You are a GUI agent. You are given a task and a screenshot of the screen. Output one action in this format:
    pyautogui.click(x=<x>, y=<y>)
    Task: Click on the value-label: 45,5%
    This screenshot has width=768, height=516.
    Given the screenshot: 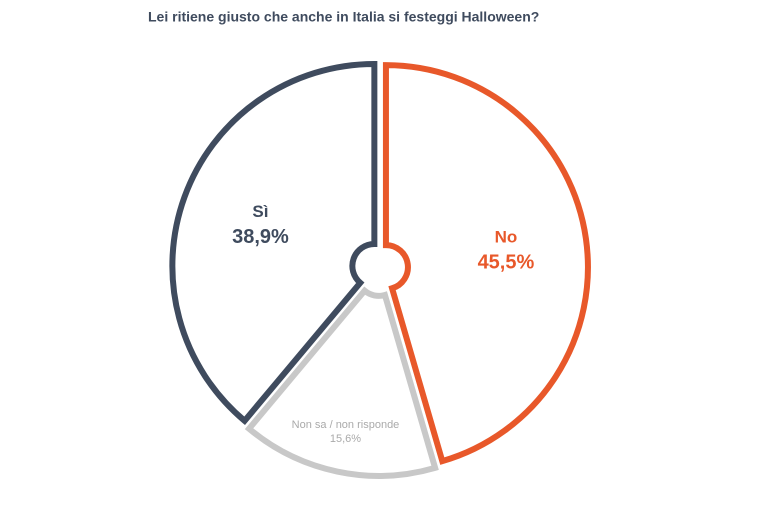 What is the action you would take?
    pyautogui.click(x=506, y=262)
    